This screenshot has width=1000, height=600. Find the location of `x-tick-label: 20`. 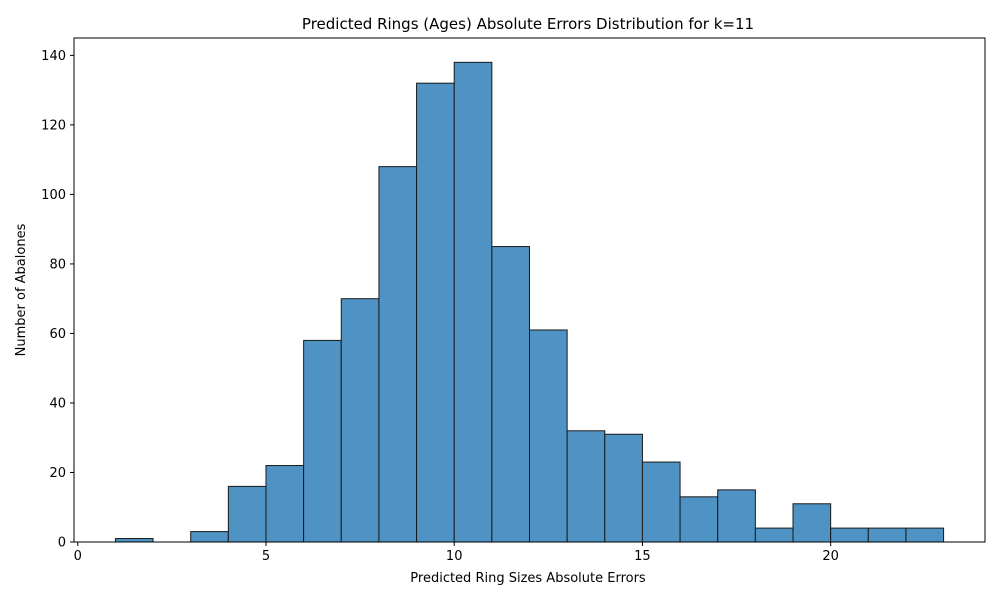

x-tick-label: 20 is located at coordinates (830, 556).